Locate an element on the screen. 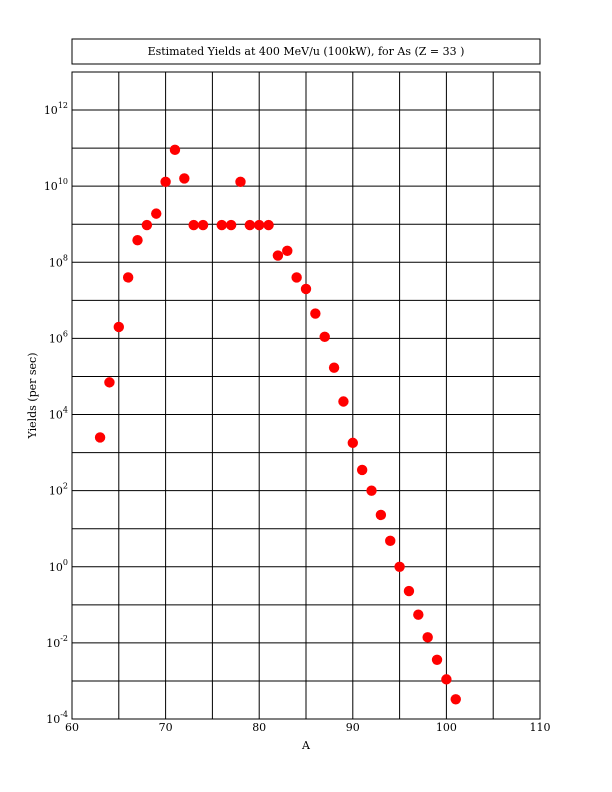 This screenshot has height=792, width=612. title-box is located at coordinates (306, 51).